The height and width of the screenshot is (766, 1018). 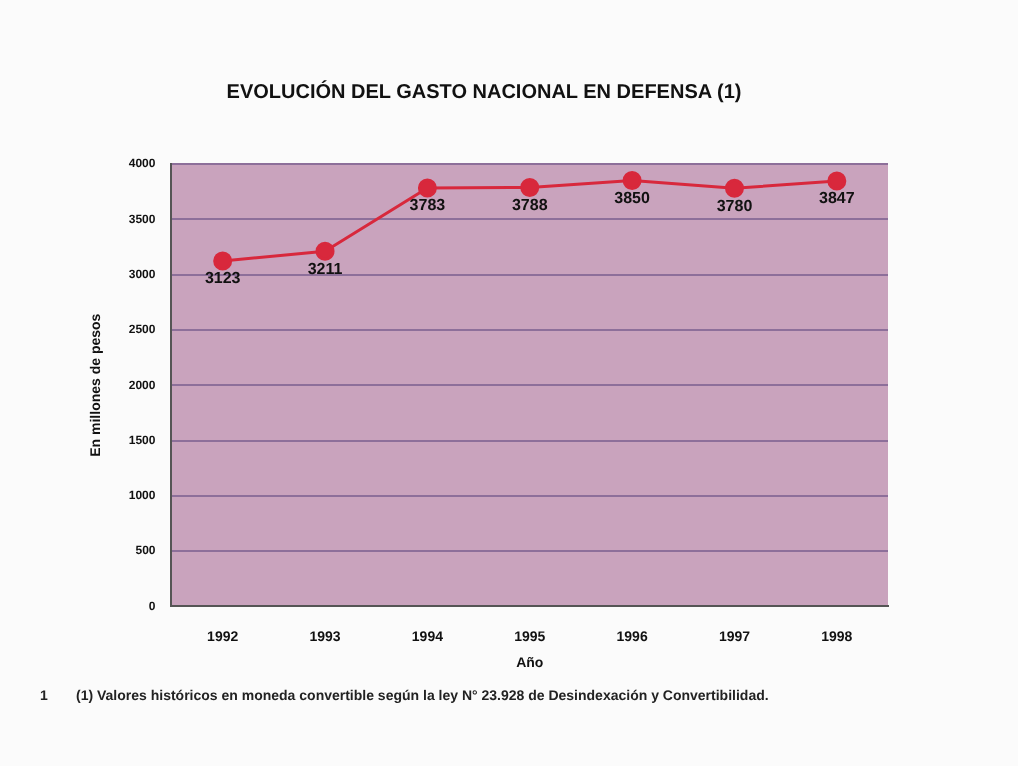 I want to click on data-label: 3211, so click(x=325, y=268).